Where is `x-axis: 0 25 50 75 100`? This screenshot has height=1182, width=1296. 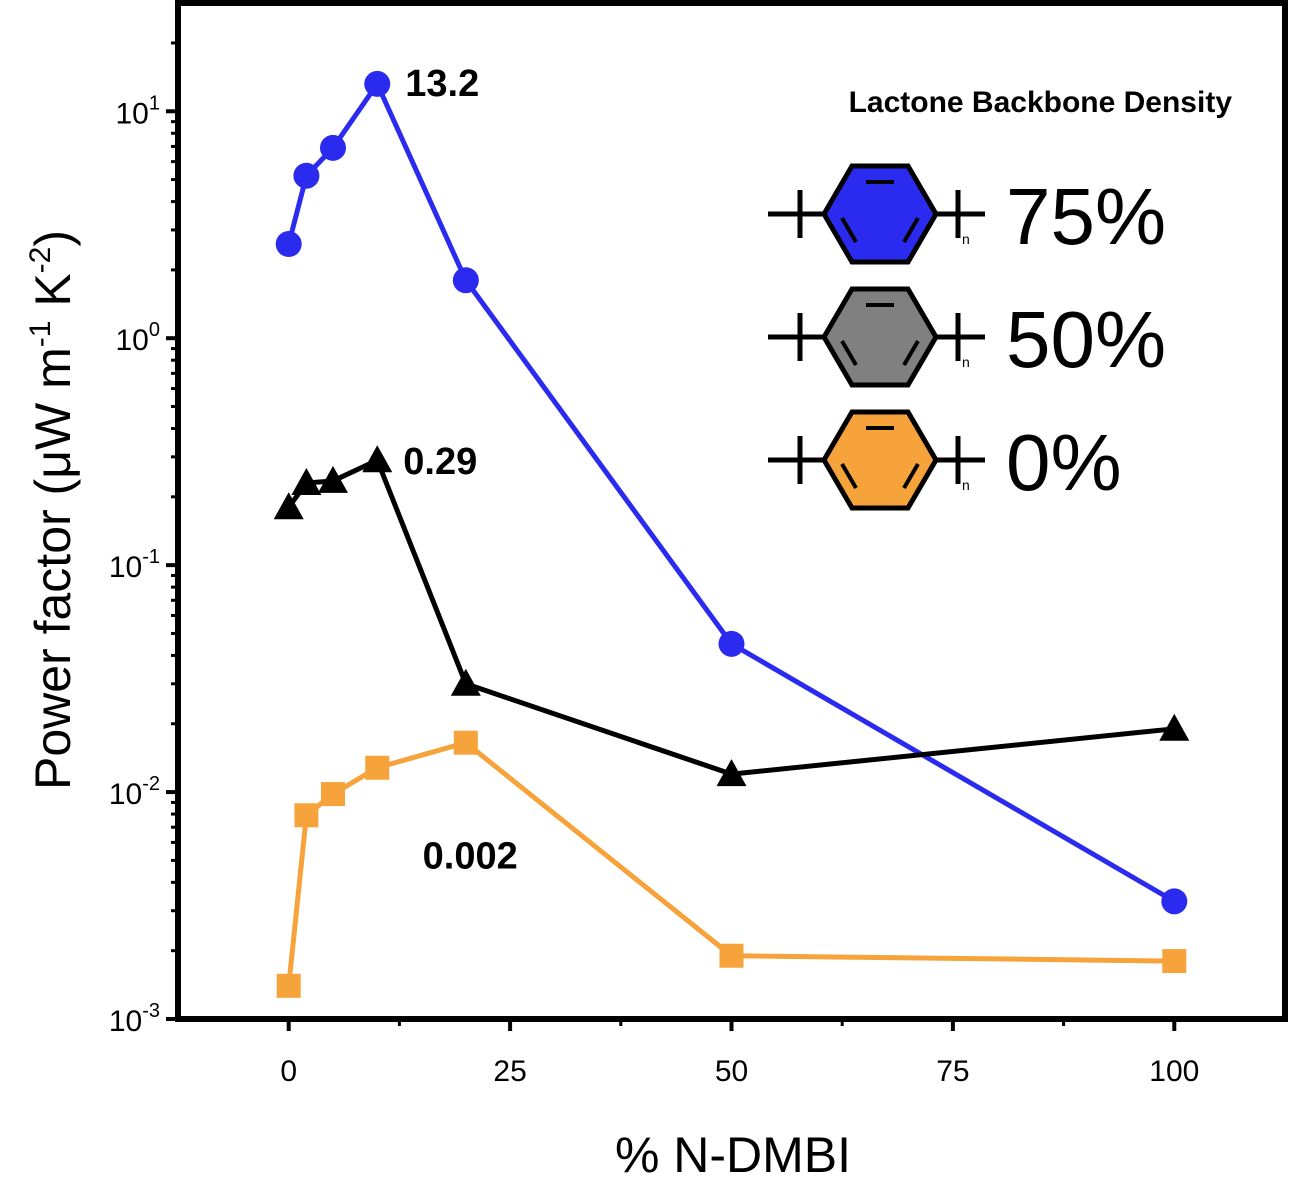 x-axis: 0 25 50 75 100 is located at coordinates (739, 1053).